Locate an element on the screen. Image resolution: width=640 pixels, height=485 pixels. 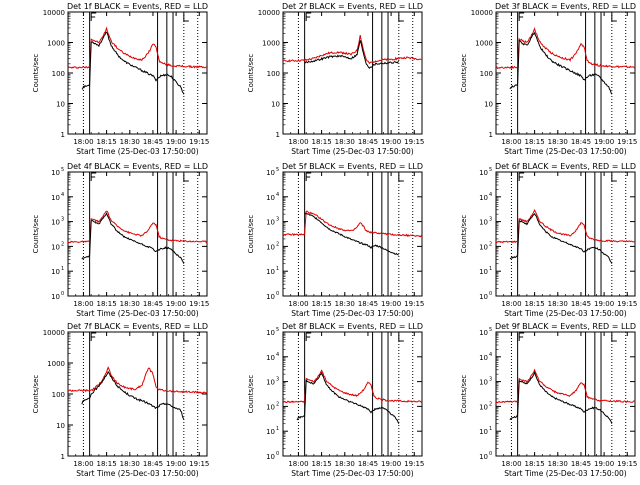
panel-title: Det 5f BLACK = Events, RED = LLD is located at coordinates (352, 166).